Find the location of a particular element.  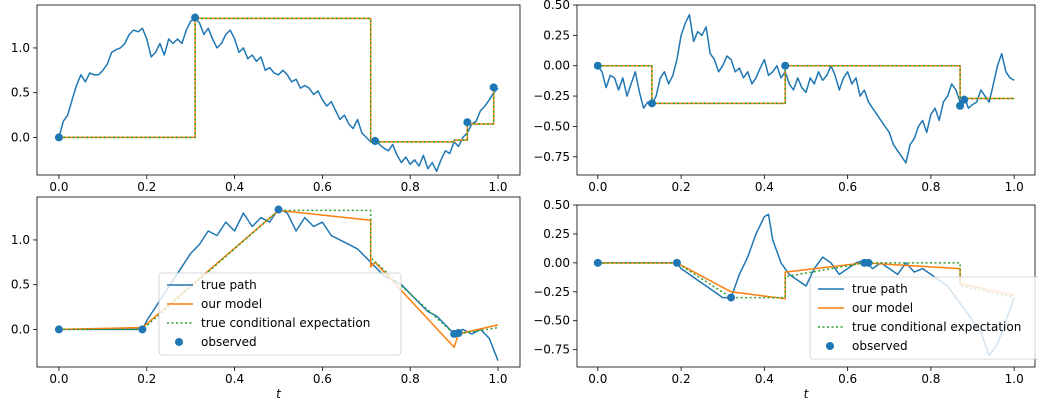

series-our-model is located at coordinates (277, 80).